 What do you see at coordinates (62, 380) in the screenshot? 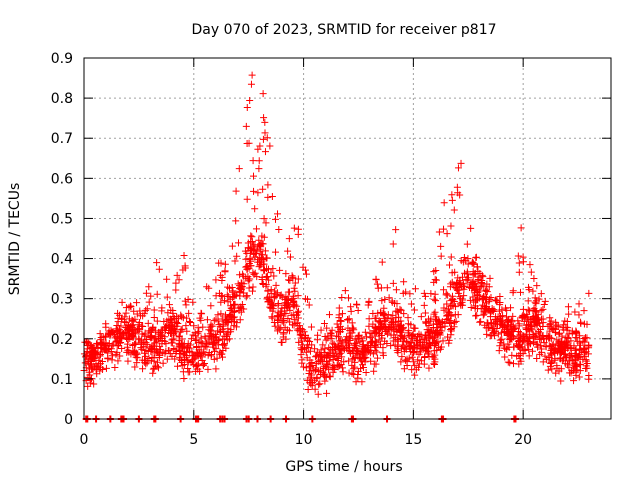
I see `y-tick-label: 0.1` at bounding box center [62, 380].